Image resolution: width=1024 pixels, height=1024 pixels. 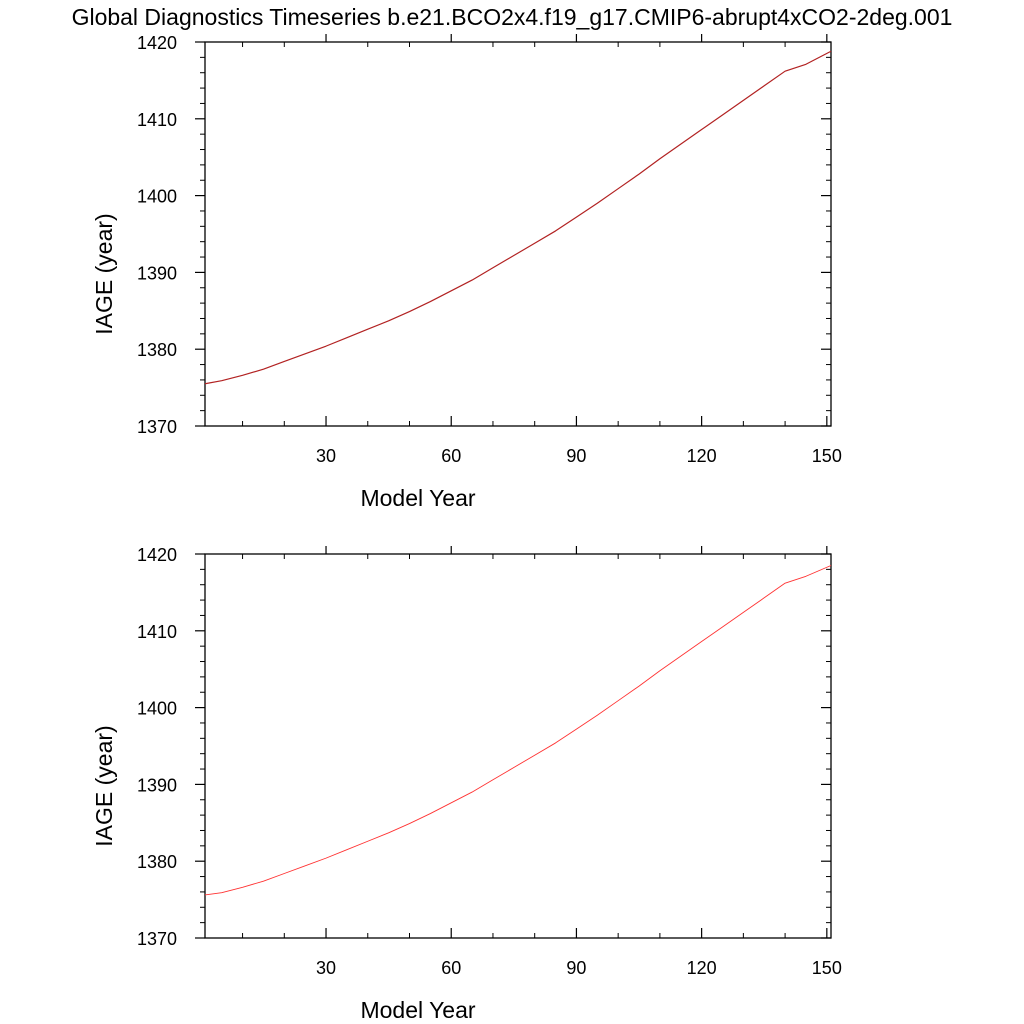 I want to click on chart-0-x-tick-label: 60, so click(x=451, y=456).